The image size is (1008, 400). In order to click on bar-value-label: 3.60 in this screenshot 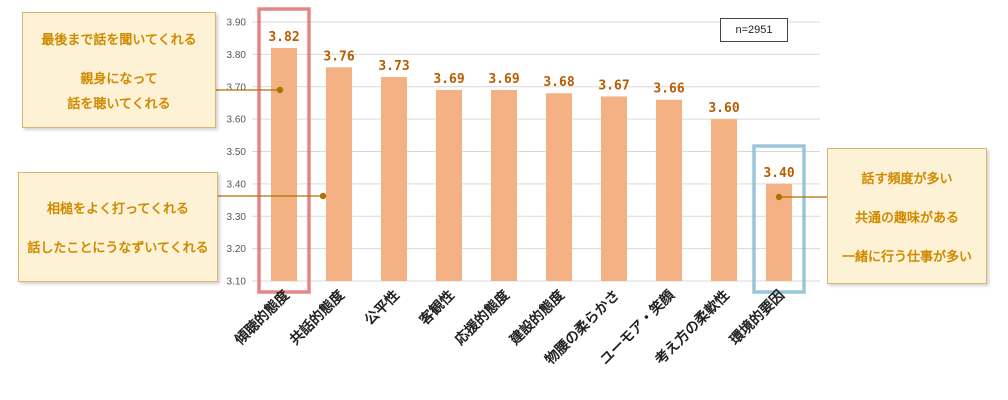, I will do `click(723, 108)`.